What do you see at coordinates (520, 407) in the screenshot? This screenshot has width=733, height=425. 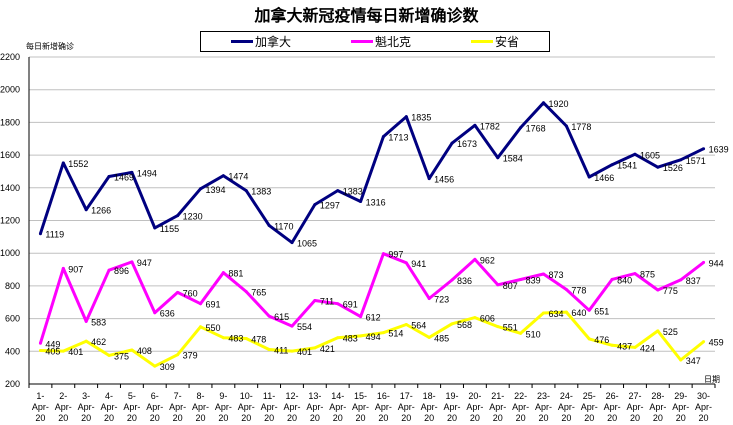 I see `x-tick-label: 22-Apr-20` at bounding box center [520, 407].